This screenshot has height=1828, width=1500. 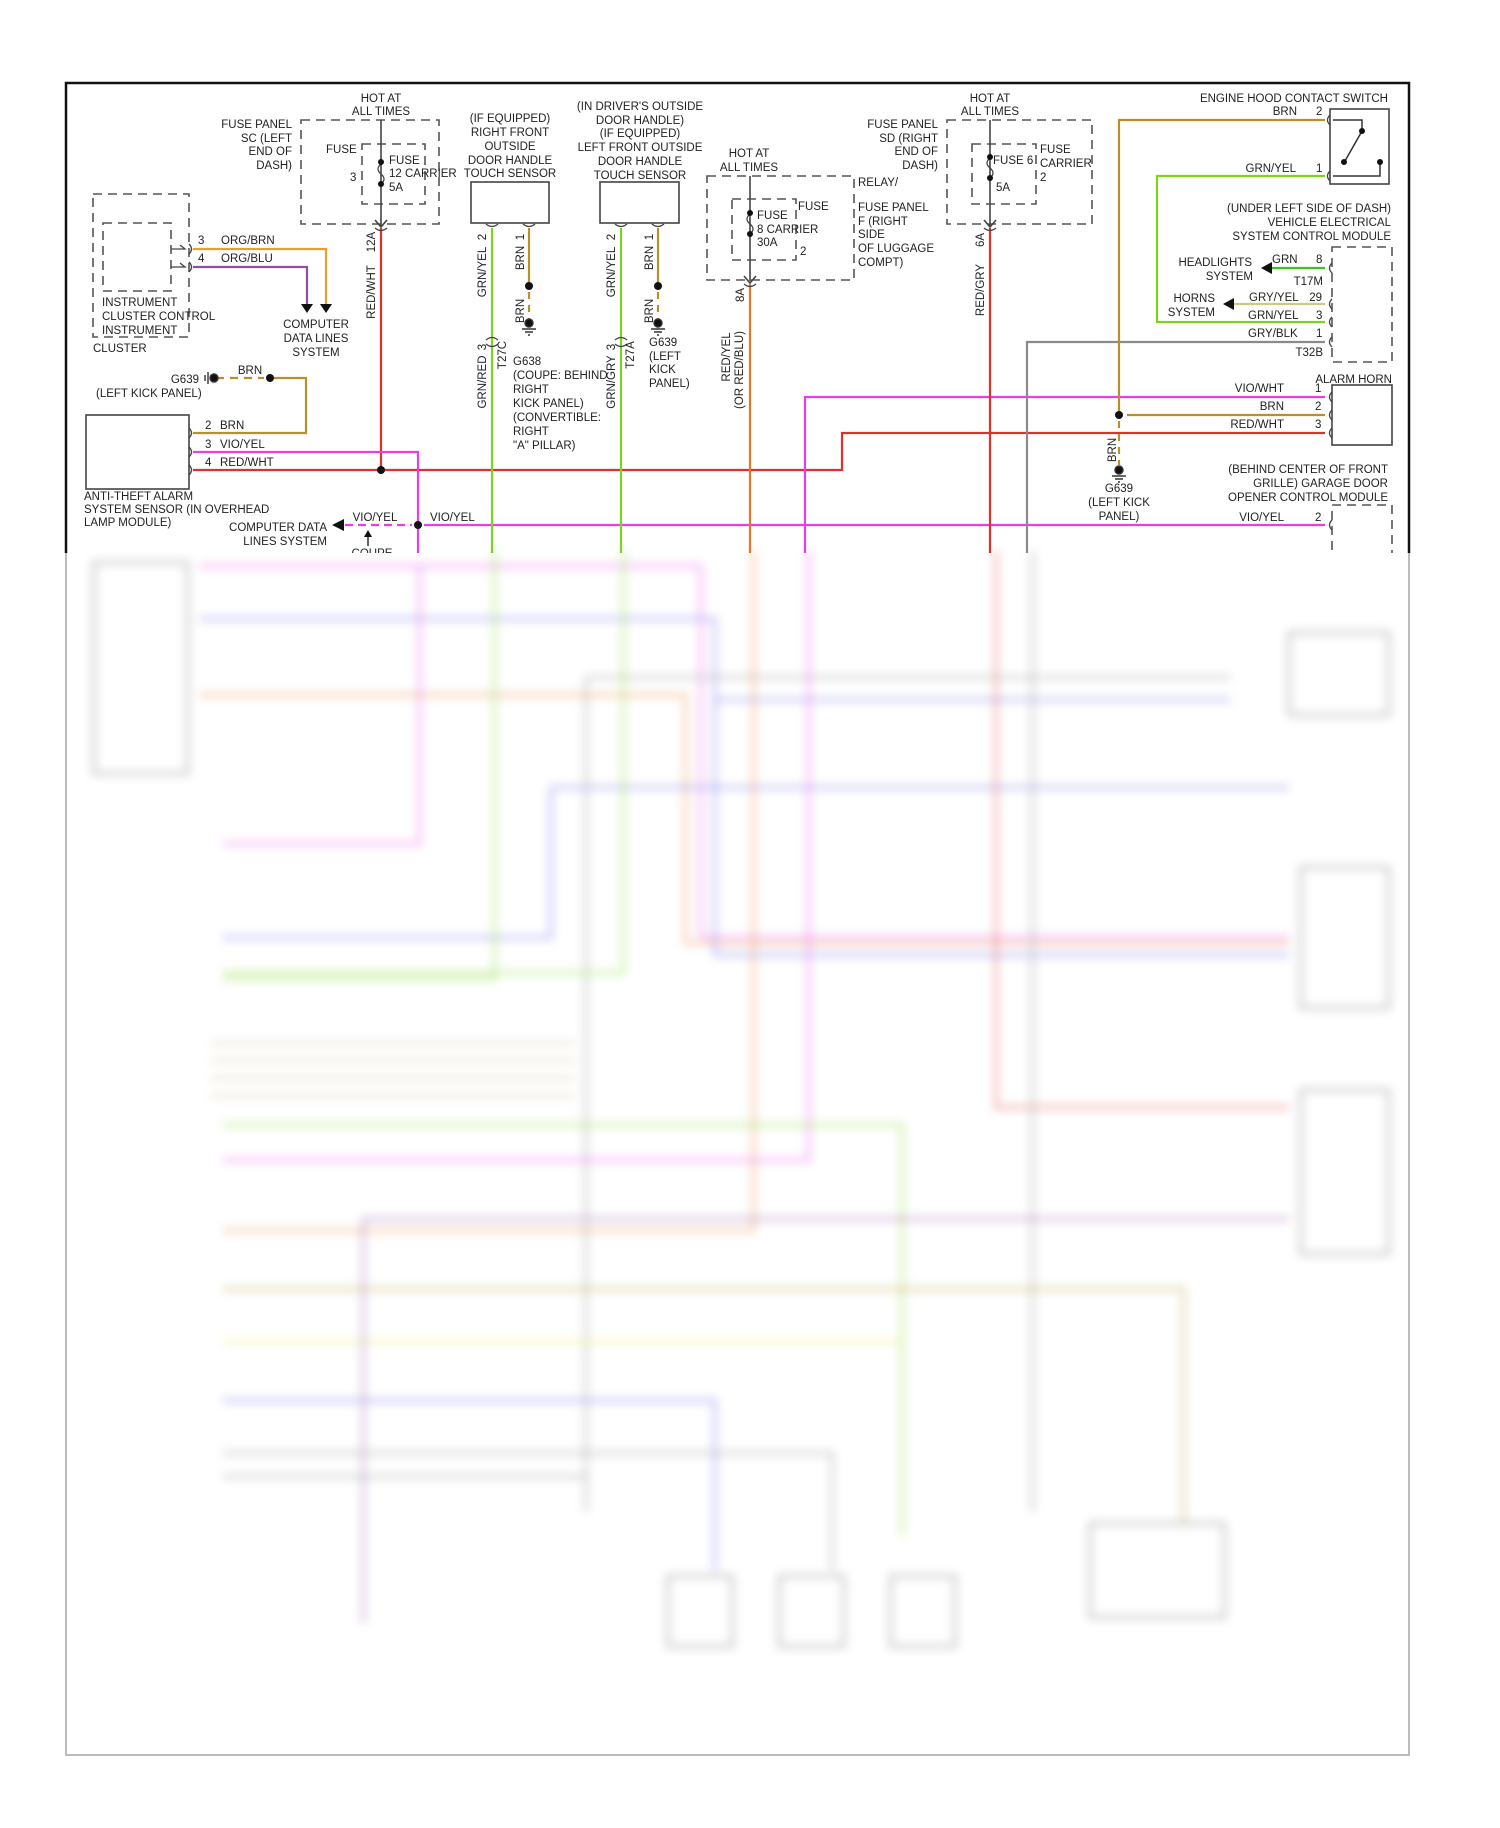 I want to click on rf-touch-sensor, so click(x=510, y=202).